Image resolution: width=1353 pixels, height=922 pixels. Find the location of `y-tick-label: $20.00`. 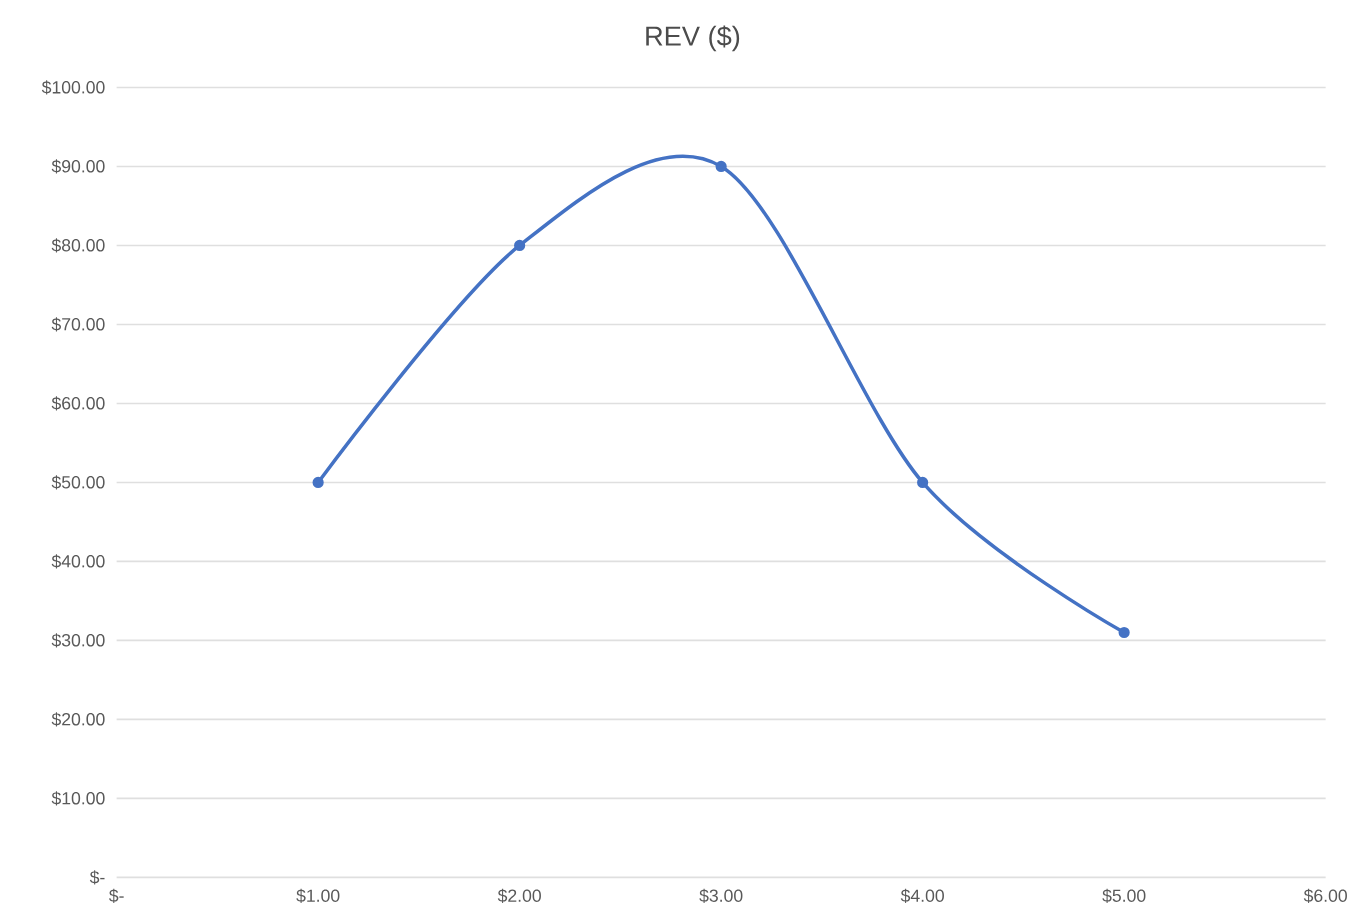

y-tick-label: $20.00 is located at coordinates (78, 719).